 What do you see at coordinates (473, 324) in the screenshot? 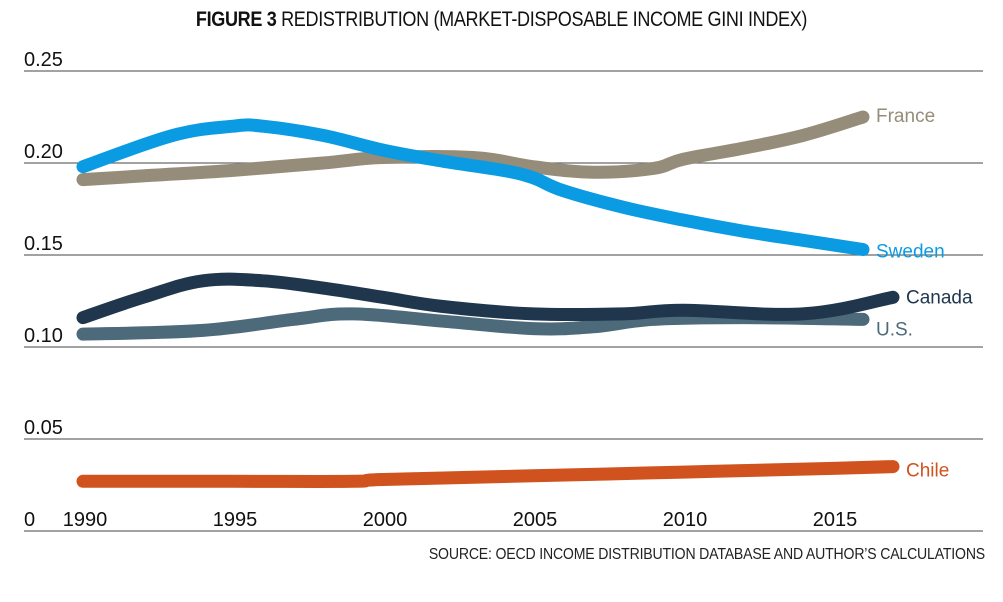
I see `series-line-us` at bounding box center [473, 324].